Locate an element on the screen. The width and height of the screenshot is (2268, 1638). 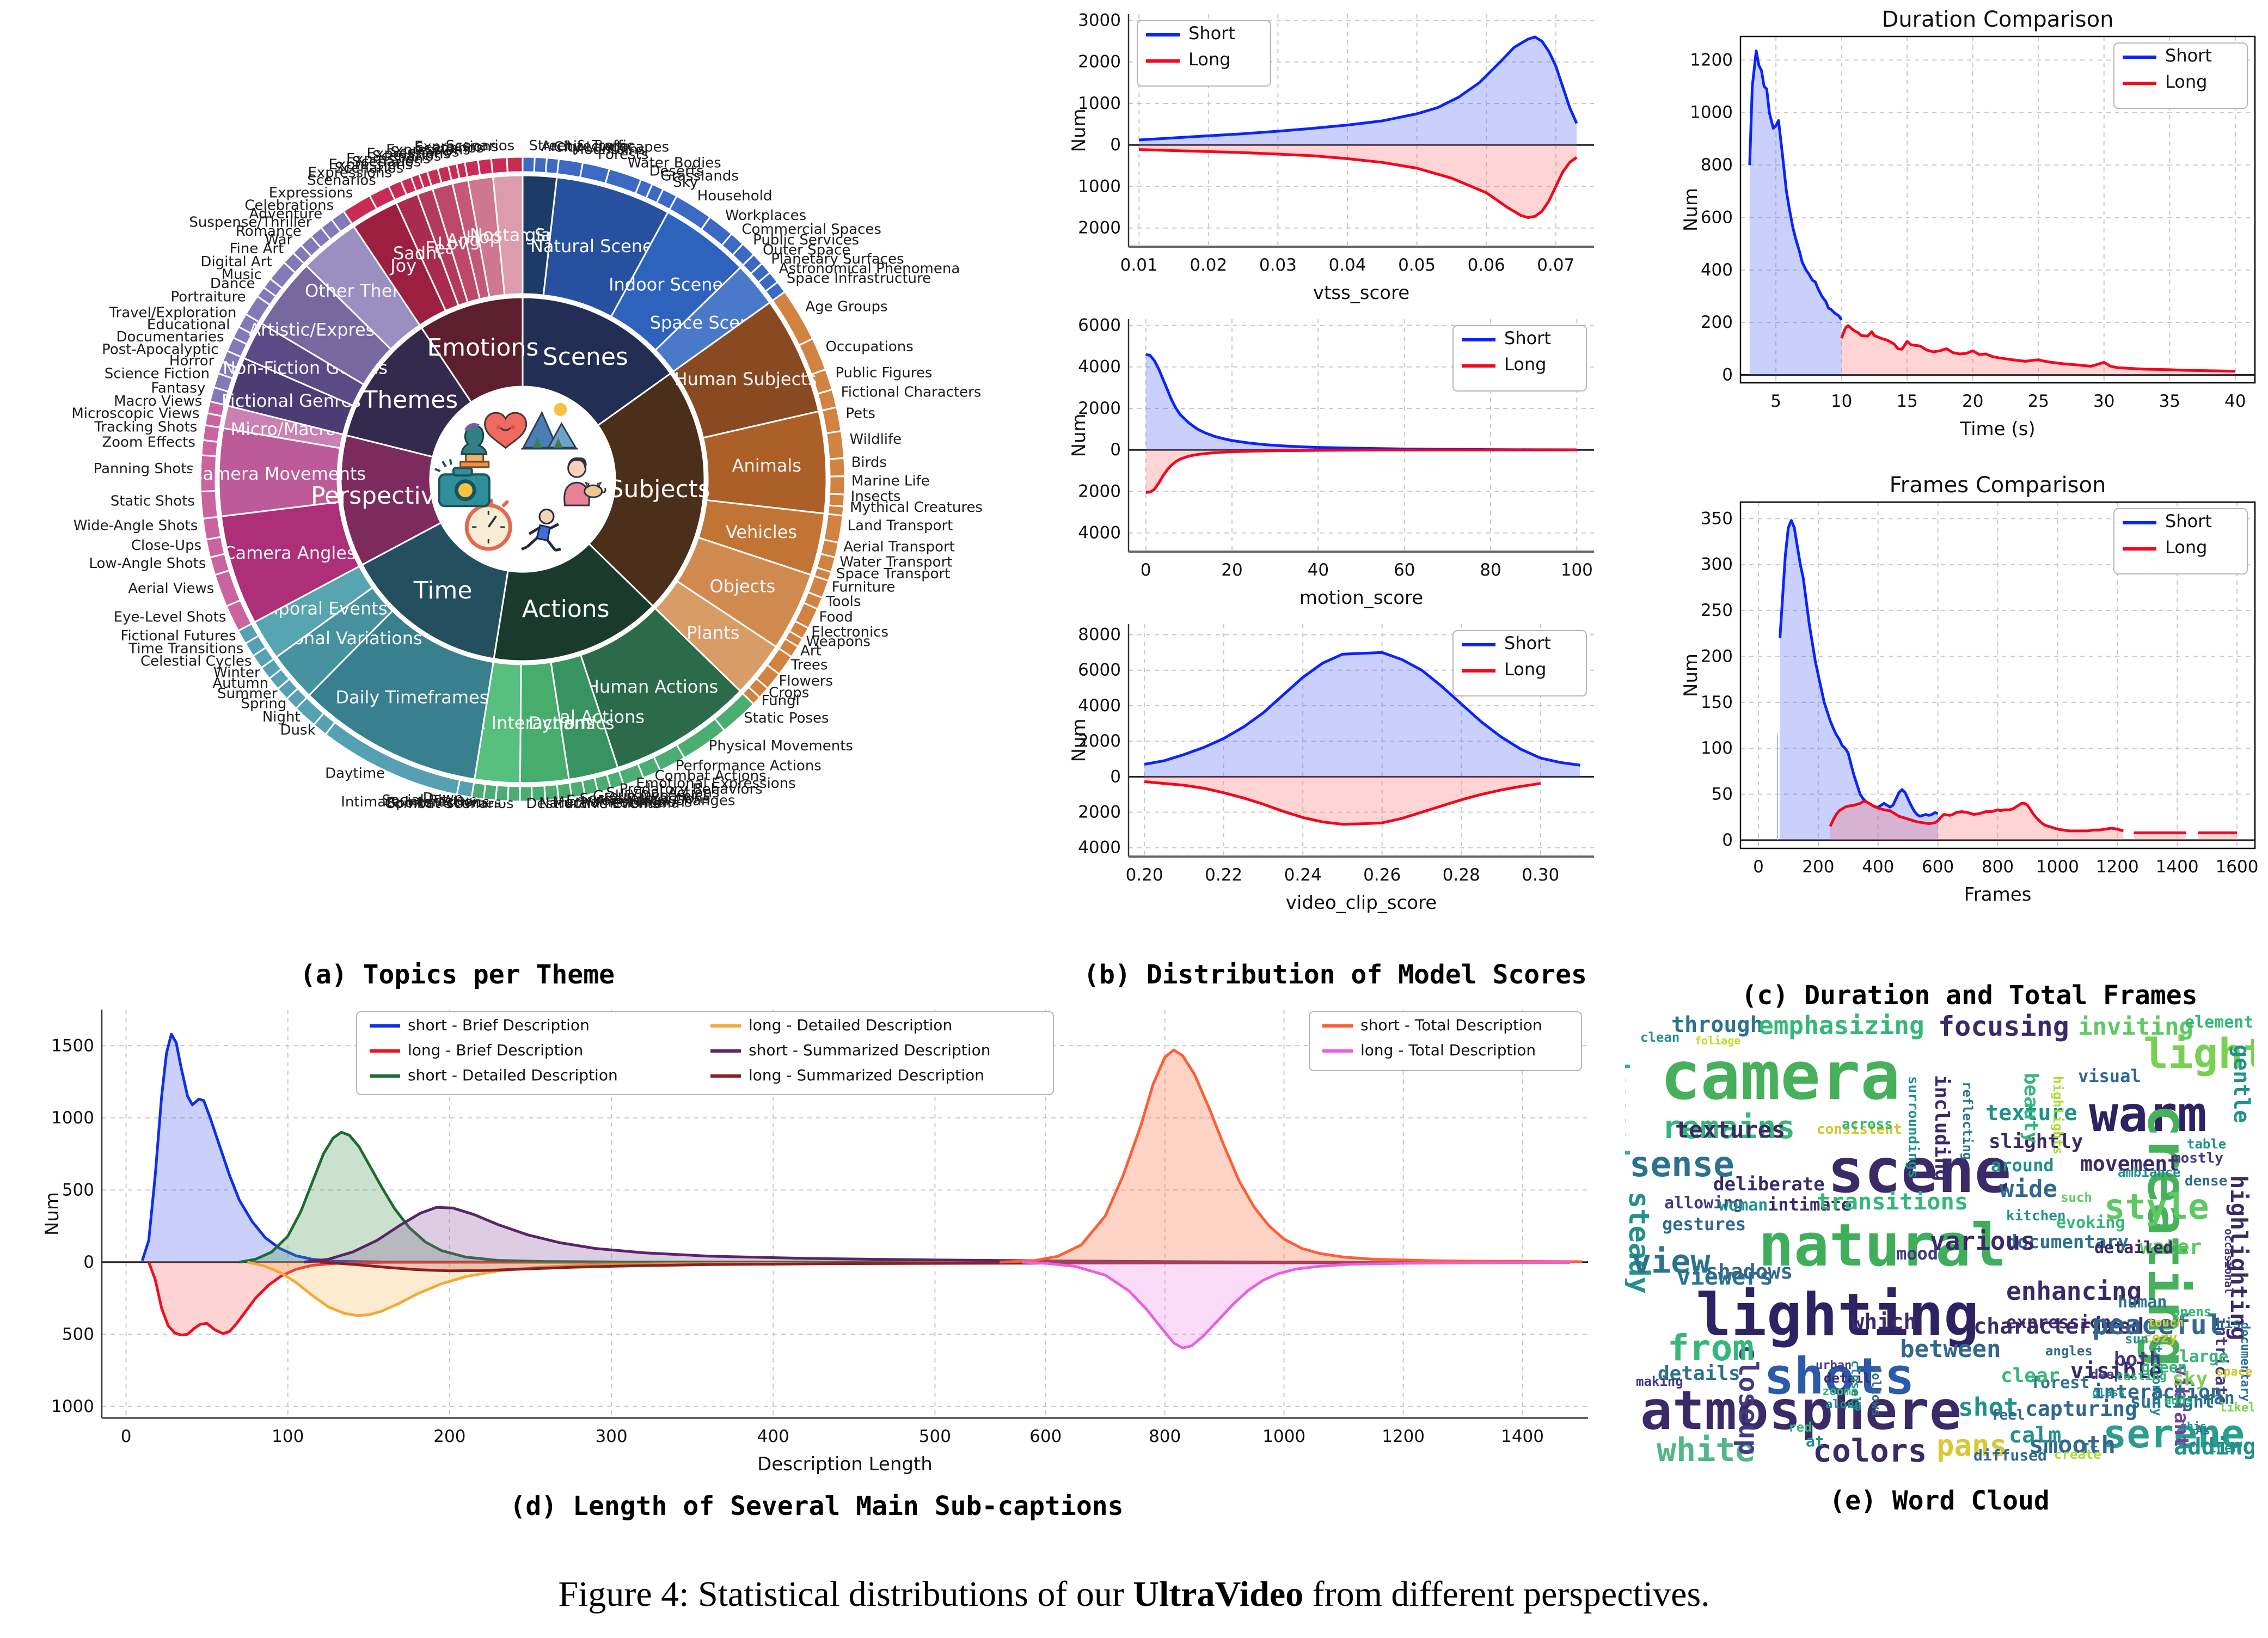
plot-title: Frames Comparison is located at coordinates (1998, 485).